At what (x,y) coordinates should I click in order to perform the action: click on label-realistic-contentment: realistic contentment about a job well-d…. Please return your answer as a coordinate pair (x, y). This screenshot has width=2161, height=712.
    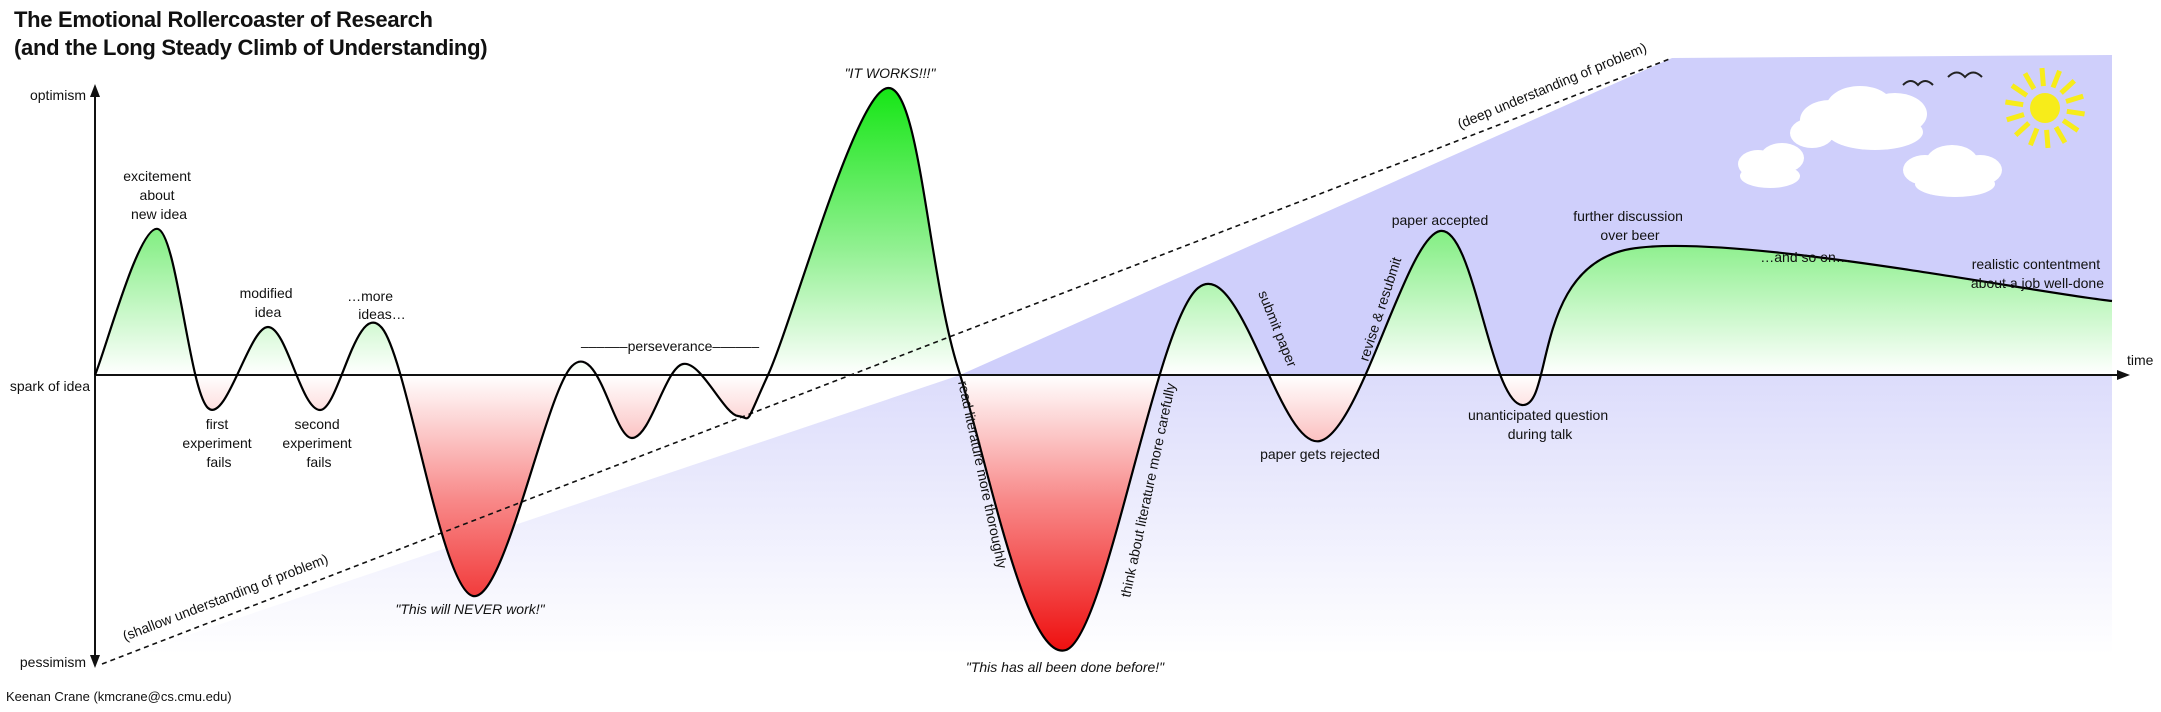
    Looking at the image, I should click on (2037, 273).